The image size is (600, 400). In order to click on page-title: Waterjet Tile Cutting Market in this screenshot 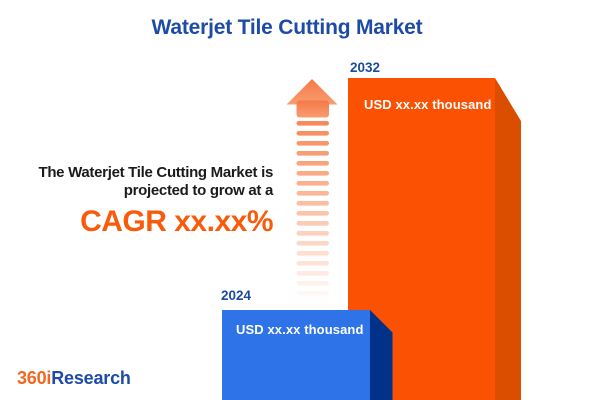, I will do `click(287, 27)`.